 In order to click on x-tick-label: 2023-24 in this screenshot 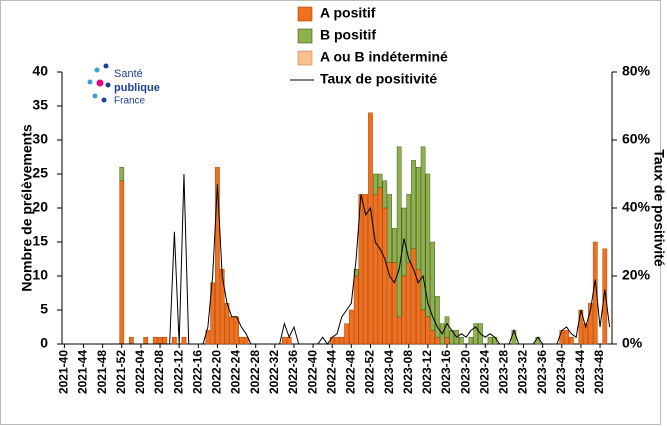, I will do `click(484, 372)`.